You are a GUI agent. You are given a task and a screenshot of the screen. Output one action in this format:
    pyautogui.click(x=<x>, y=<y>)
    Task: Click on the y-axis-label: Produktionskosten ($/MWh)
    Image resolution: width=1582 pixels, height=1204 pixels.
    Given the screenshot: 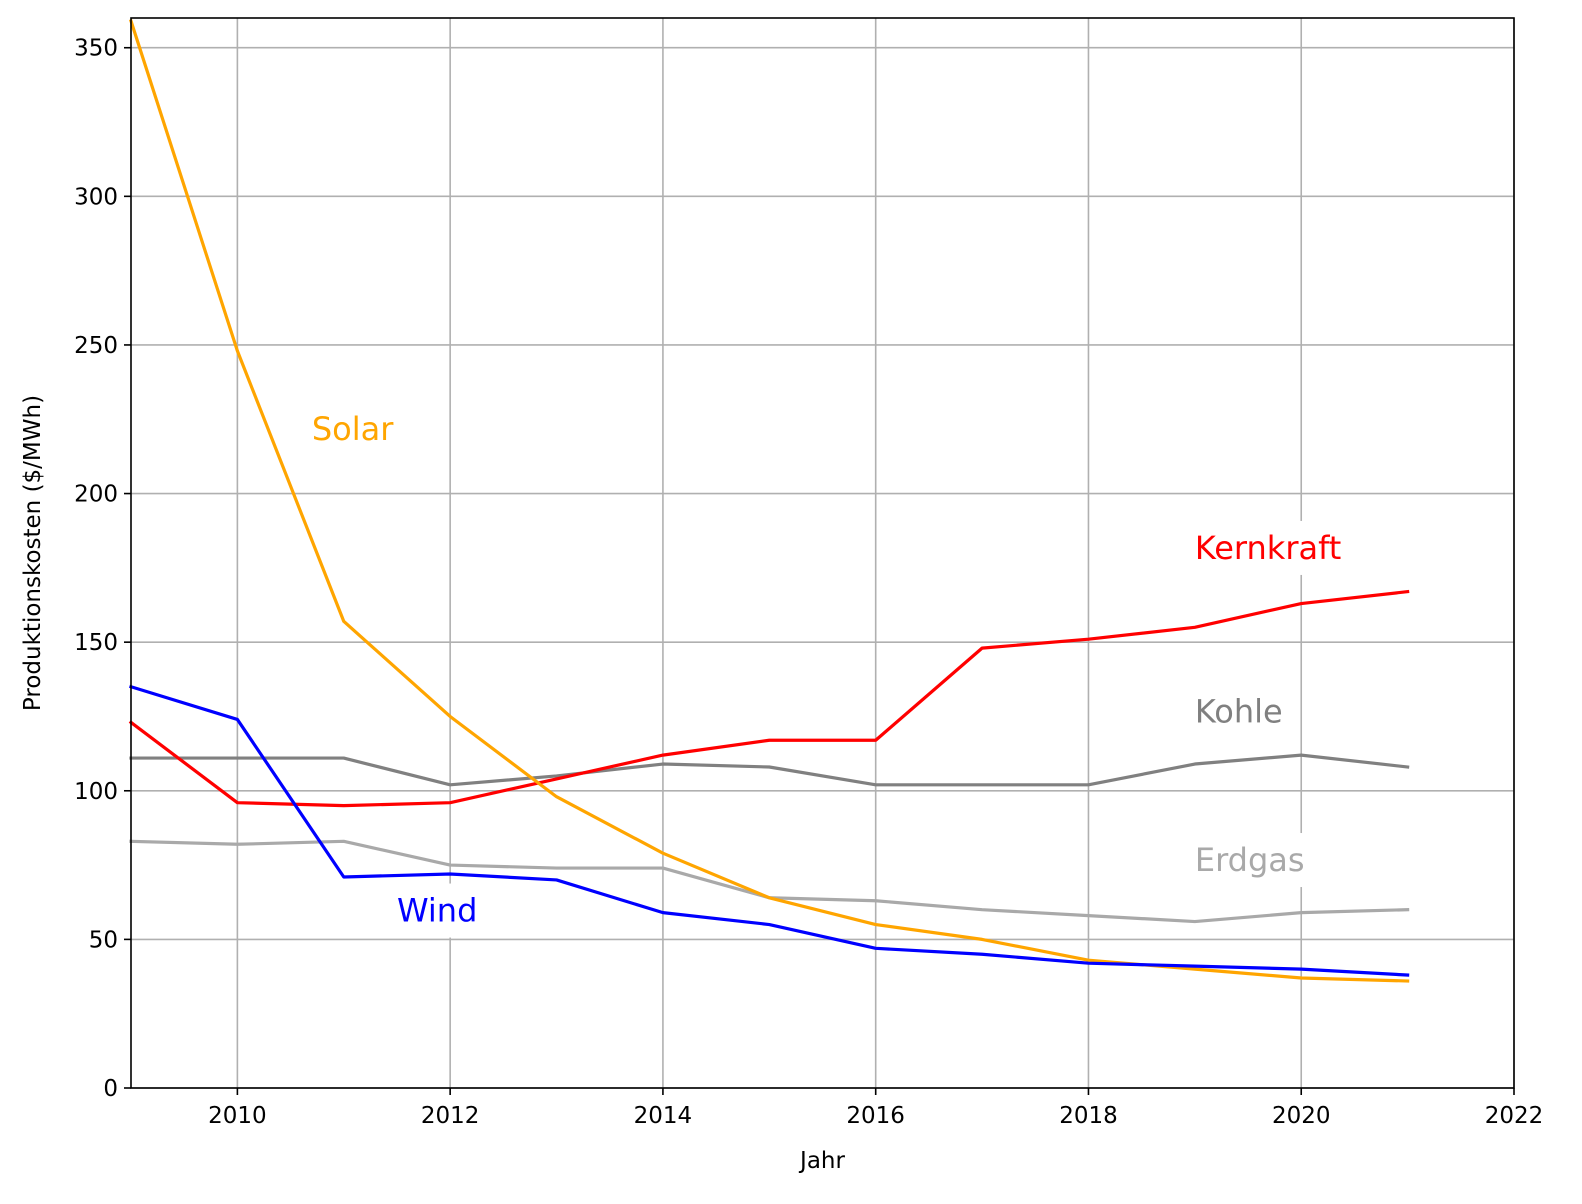 What is the action you would take?
    pyautogui.click(x=33, y=553)
    